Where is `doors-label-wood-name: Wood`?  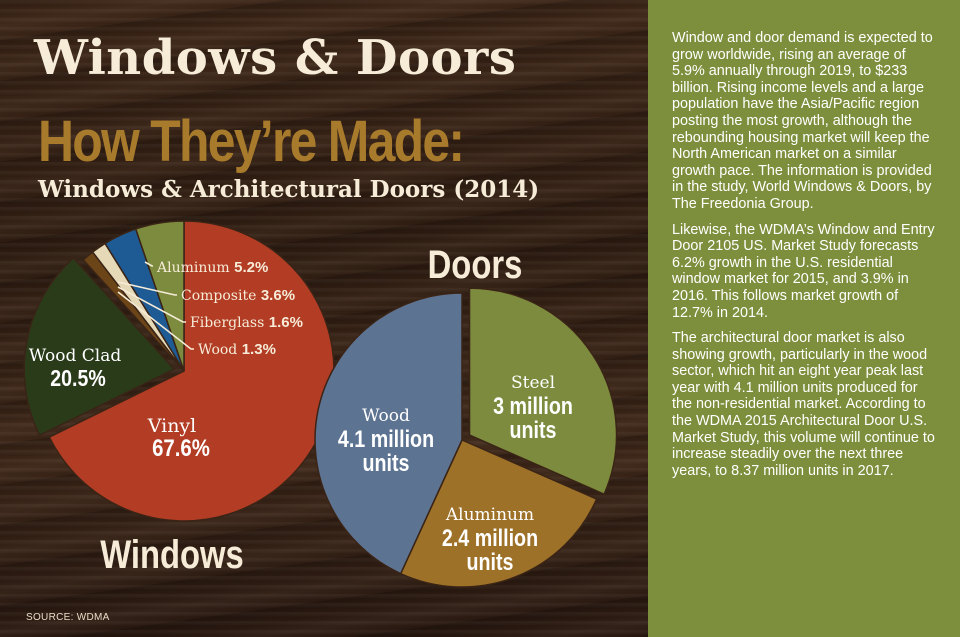 doors-label-wood-name: Wood is located at coordinates (386, 416).